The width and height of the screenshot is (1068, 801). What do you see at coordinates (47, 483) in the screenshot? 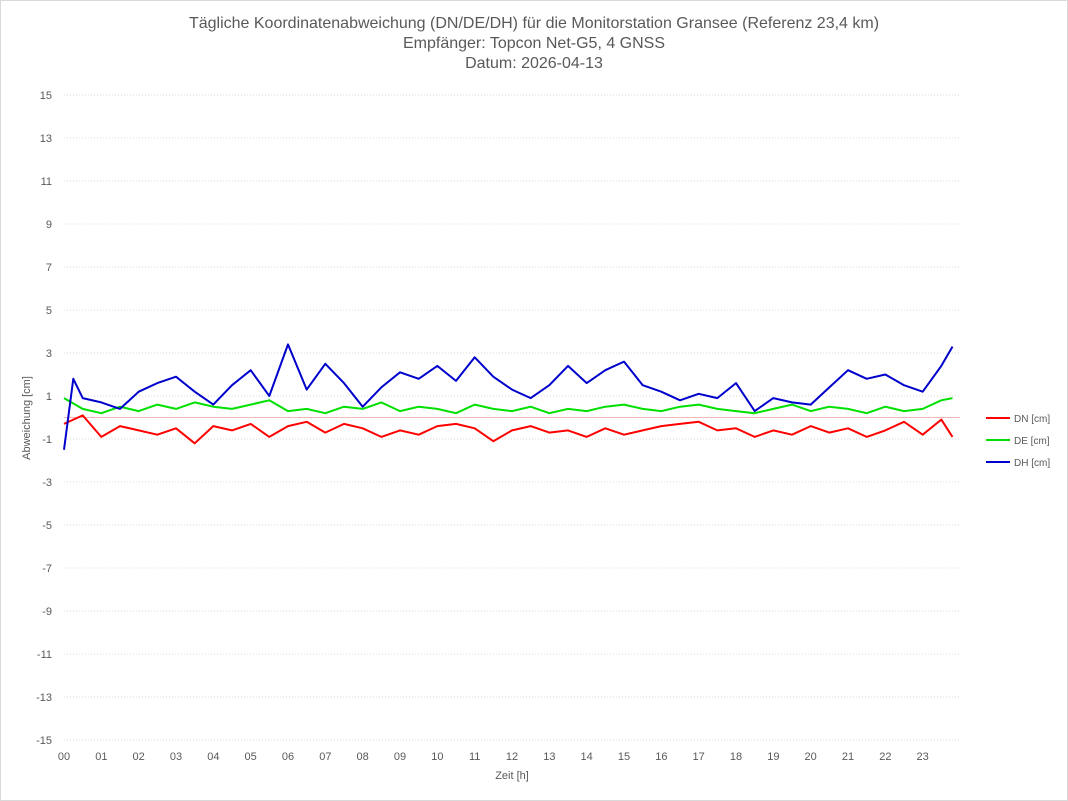
I see `y-tick-label: -3` at bounding box center [47, 483].